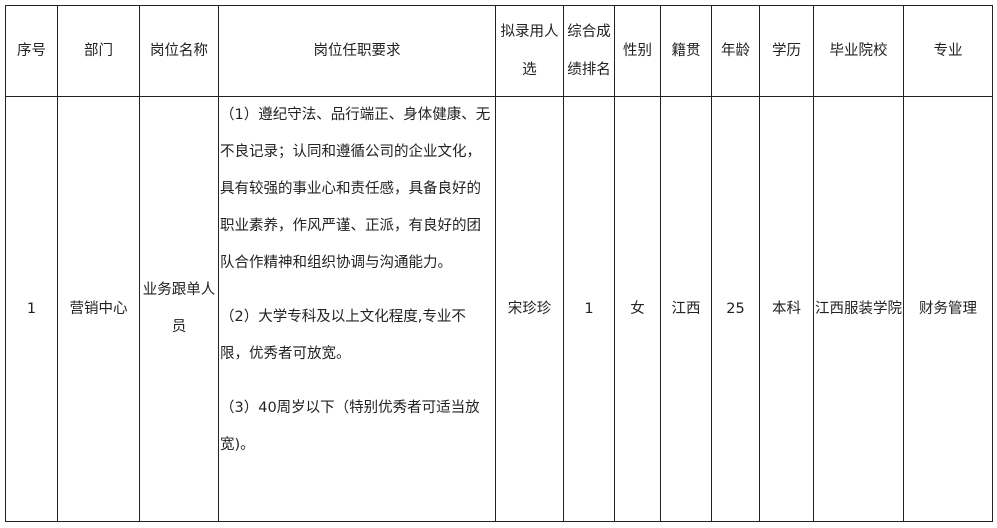 This screenshot has width=997, height=528. I want to click on header-department: 部门, so click(98, 51).